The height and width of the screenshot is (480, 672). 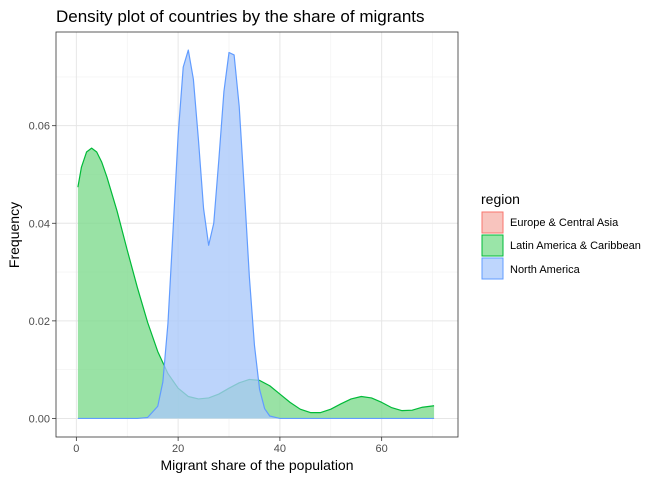 What do you see at coordinates (575, 246) in the screenshot?
I see `legend-label-latin-america-caribbean: Latin America & Caribbean` at bounding box center [575, 246].